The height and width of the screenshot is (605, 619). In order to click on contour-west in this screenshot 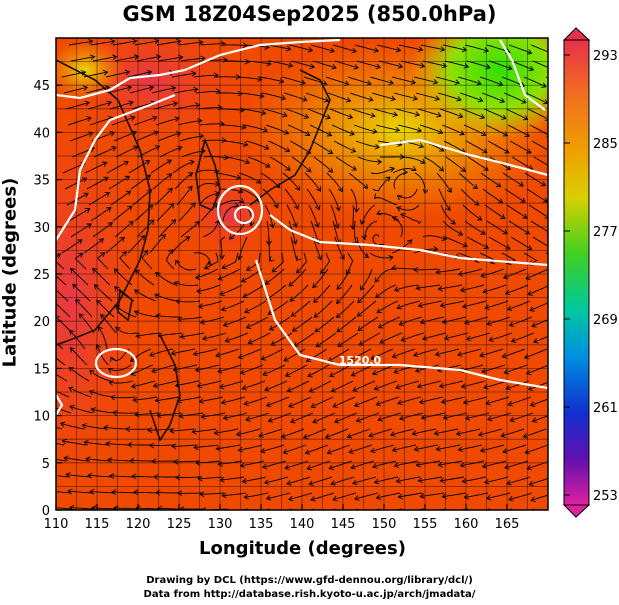, I will do `click(116, 167)`.